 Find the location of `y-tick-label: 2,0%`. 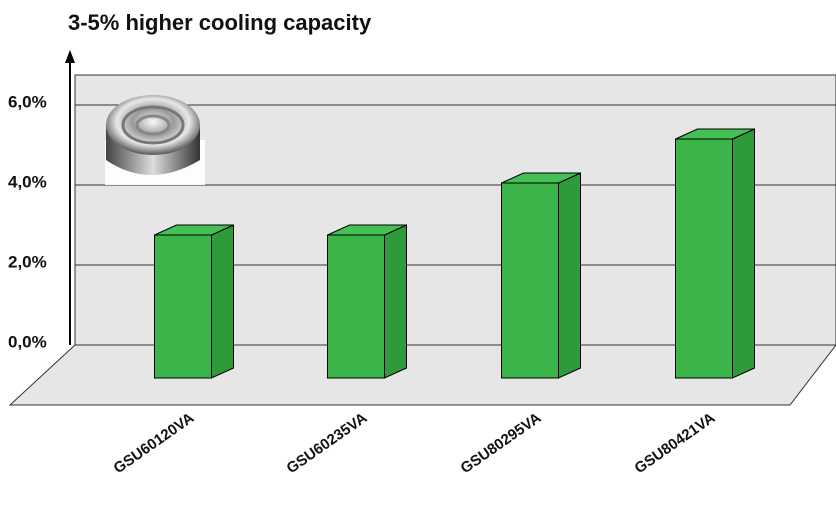

y-tick-label: 2,0% is located at coordinates (27, 261).